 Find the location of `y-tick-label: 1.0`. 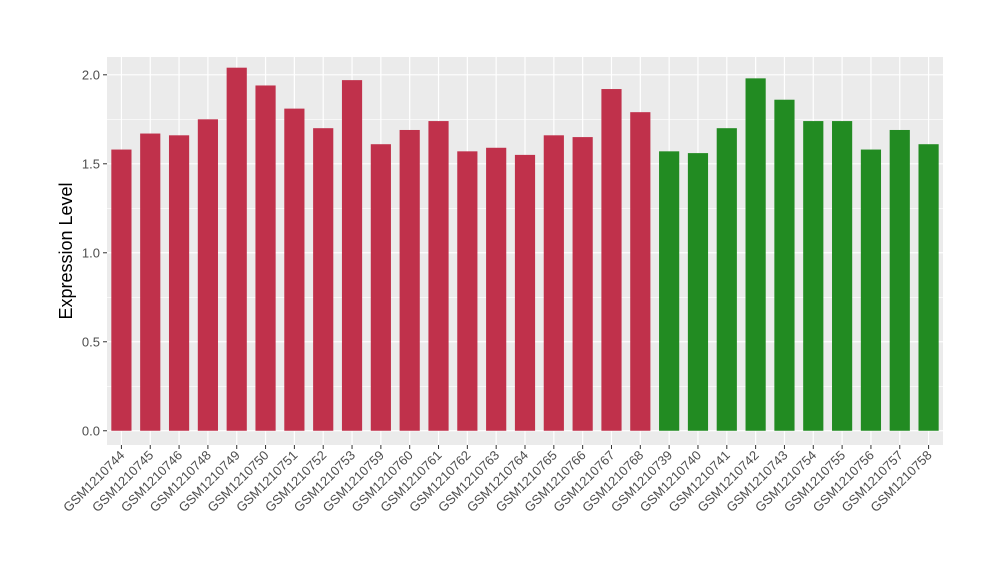

y-tick-label: 1.0 is located at coordinates (91, 252).